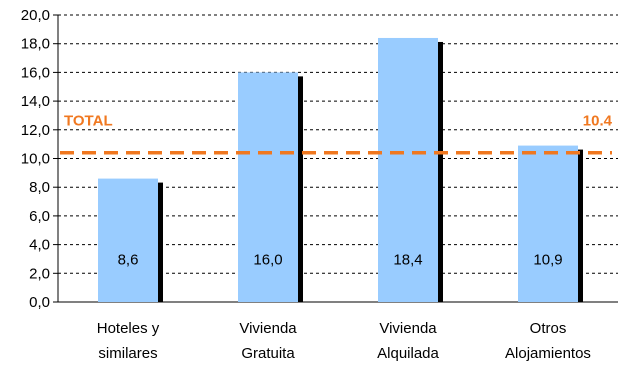  What do you see at coordinates (407, 260) in the screenshot?
I see `data-label: 18,4` at bounding box center [407, 260].